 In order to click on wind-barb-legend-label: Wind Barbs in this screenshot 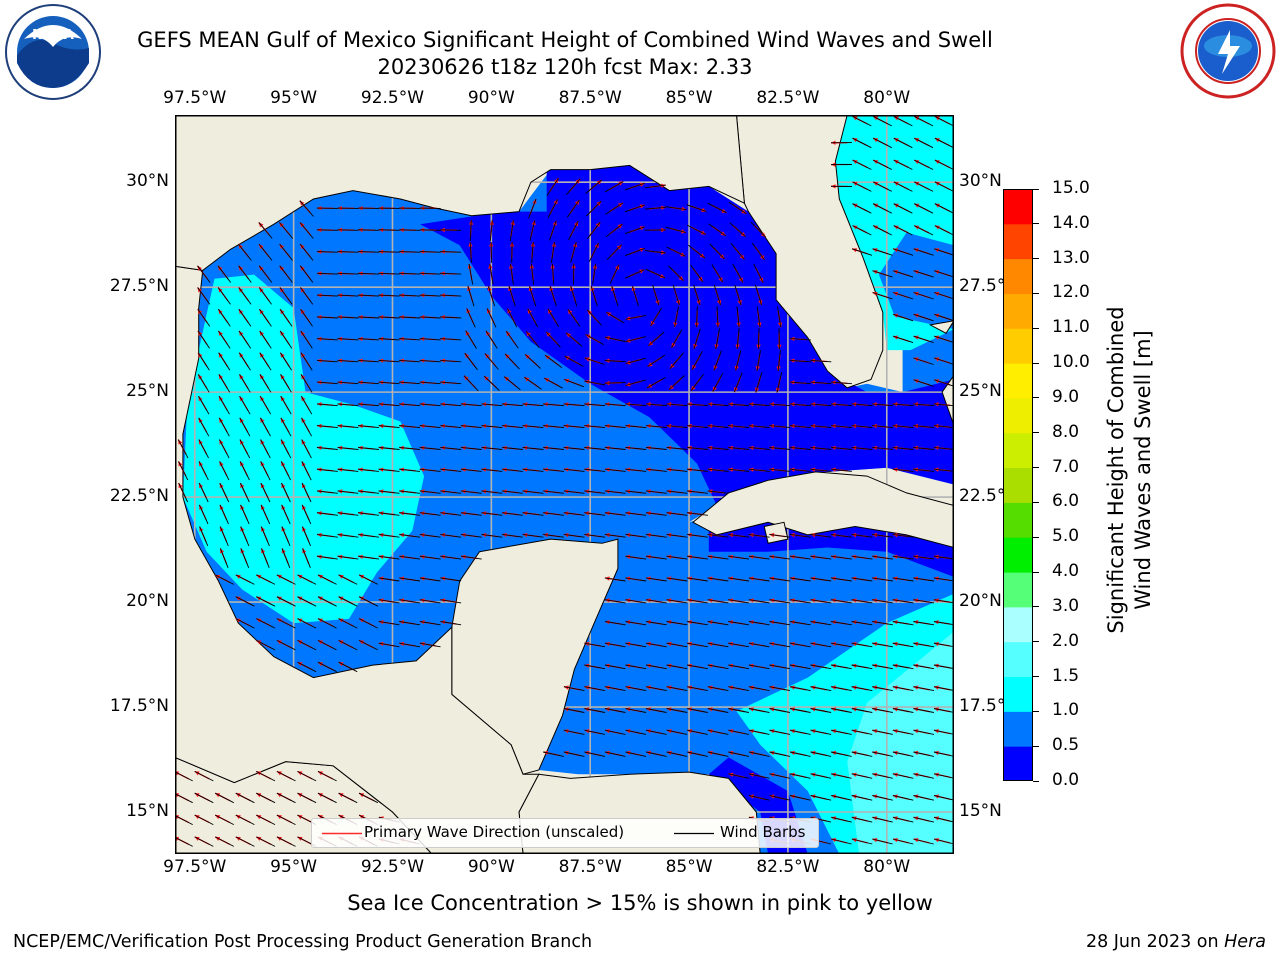, I will do `click(763, 832)`.